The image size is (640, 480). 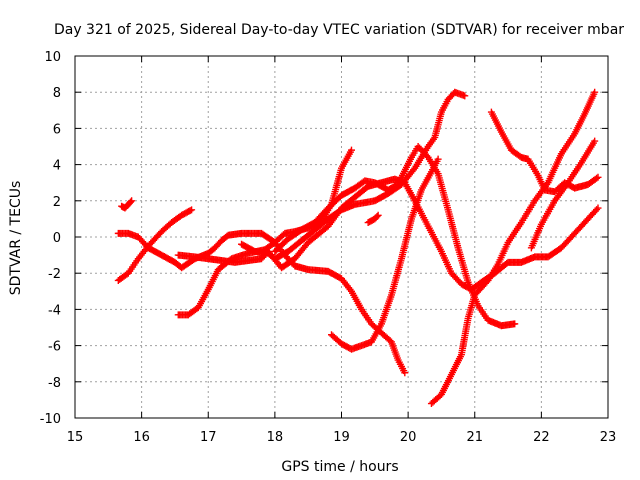 I want to click on y-tick-label: 4, so click(x=57, y=166).